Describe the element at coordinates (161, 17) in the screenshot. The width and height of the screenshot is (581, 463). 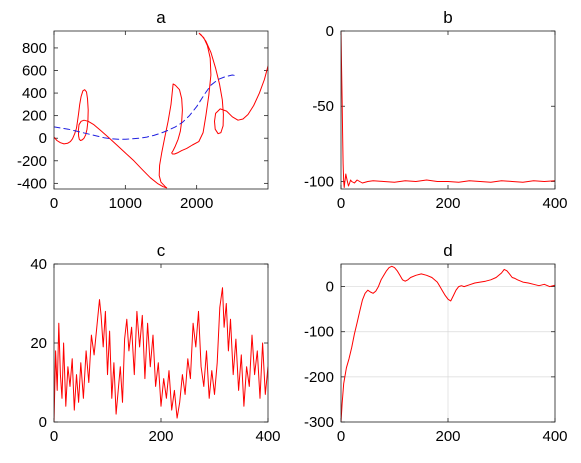
I see `panel-title: a` at that location.